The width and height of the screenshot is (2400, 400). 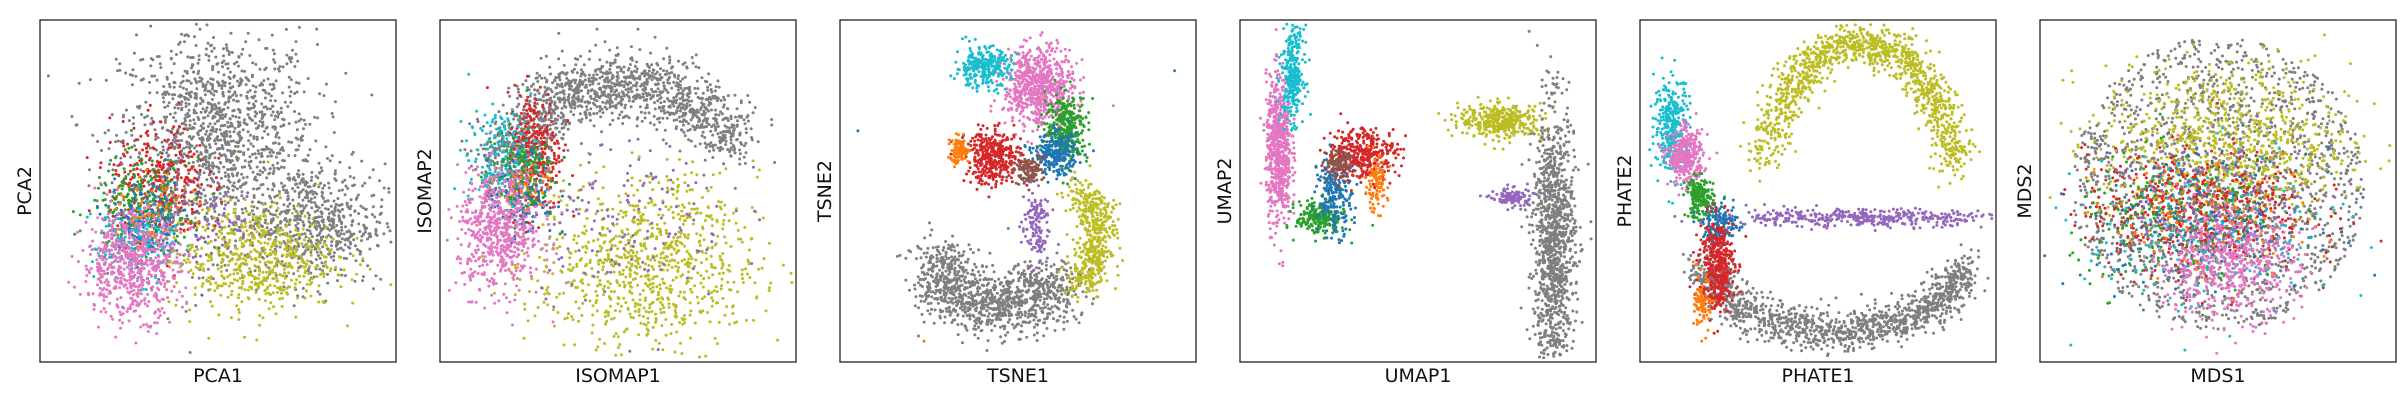 What do you see at coordinates (605, 203) in the screenshot?
I see `isomap-panel: ISOMAP1 ISOMAP2` at bounding box center [605, 203].